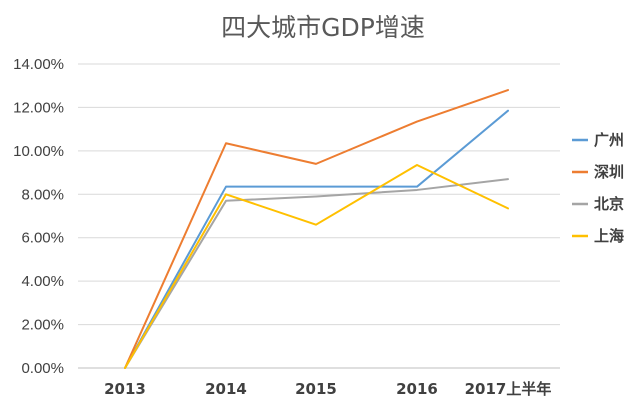  I want to click on legend-label: 上海, so click(609, 236).